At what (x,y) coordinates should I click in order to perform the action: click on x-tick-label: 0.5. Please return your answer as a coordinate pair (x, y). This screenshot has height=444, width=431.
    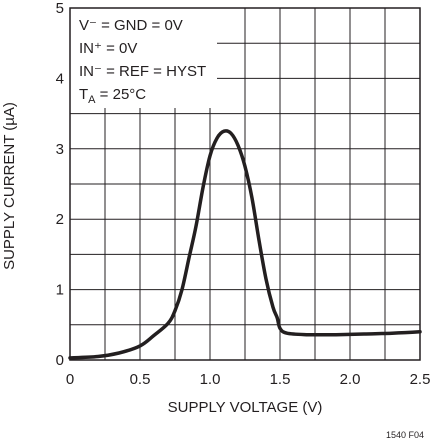
    Looking at the image, I should click on (140, 379).